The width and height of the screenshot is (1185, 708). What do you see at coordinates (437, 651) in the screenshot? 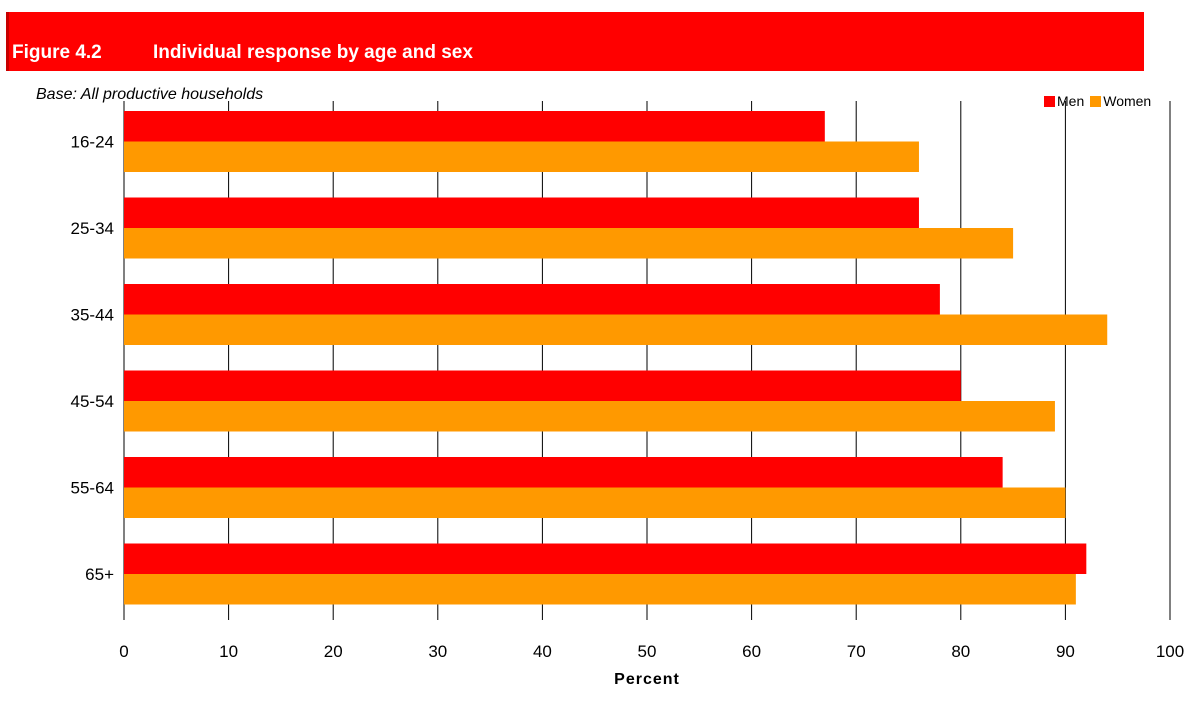
I see `x-tick-label-30: 30` at bounding box center [437, 651].